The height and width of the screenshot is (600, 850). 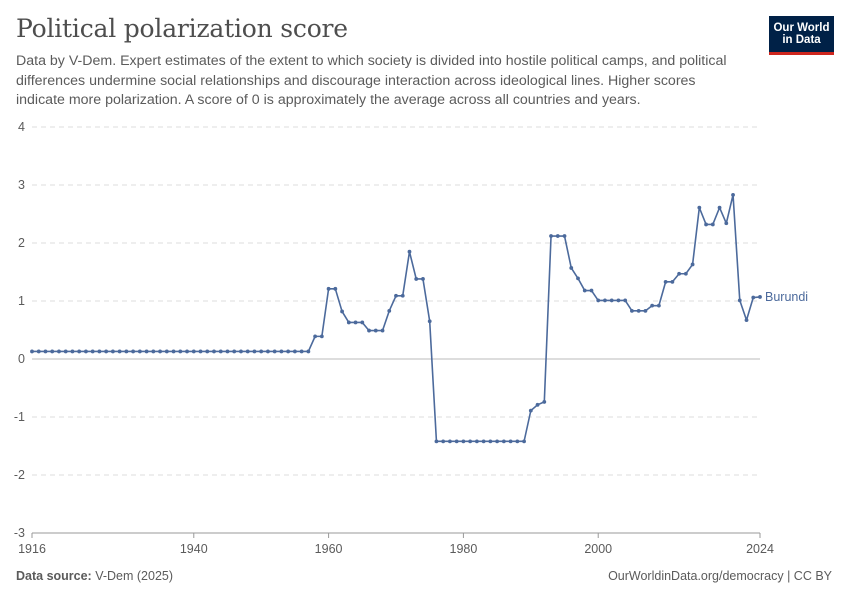 I want to click on x-tick-label: 1980, so click(x=464, y=549).